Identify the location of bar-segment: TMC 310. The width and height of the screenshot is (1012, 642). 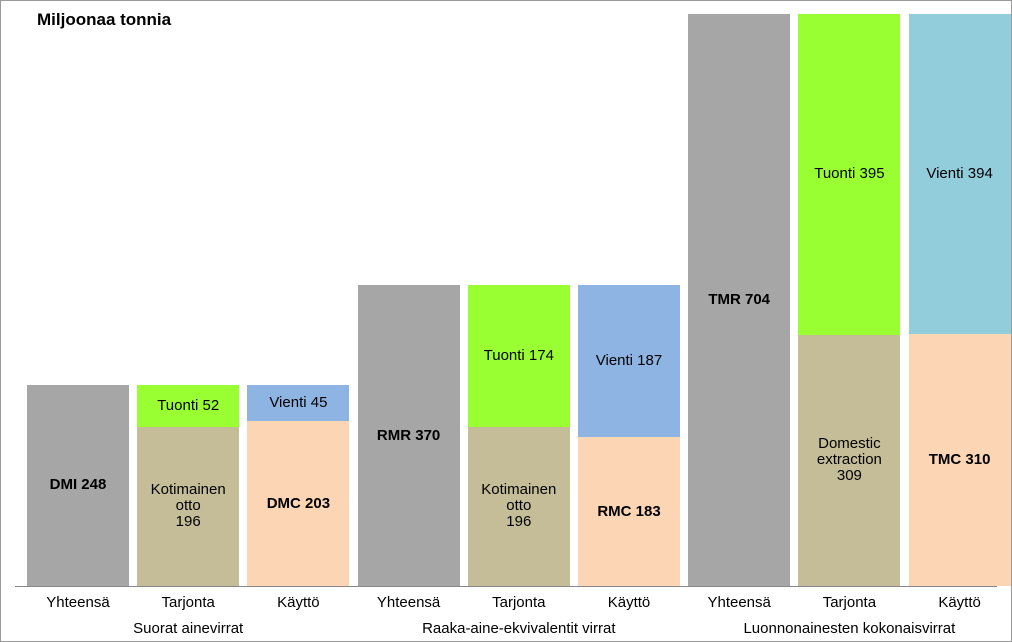
(959, 460).